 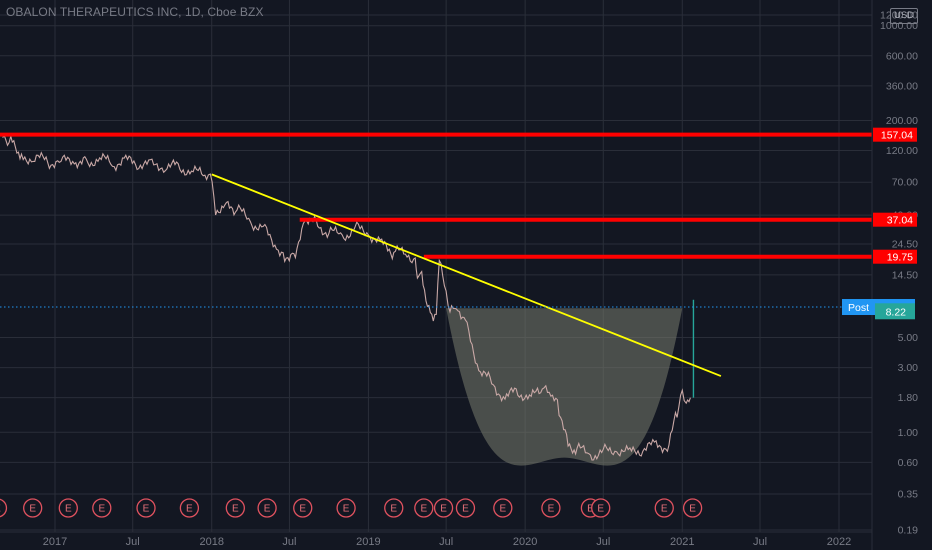 I want to click on level-price-label: 157.04, so click(x=897, y=136).